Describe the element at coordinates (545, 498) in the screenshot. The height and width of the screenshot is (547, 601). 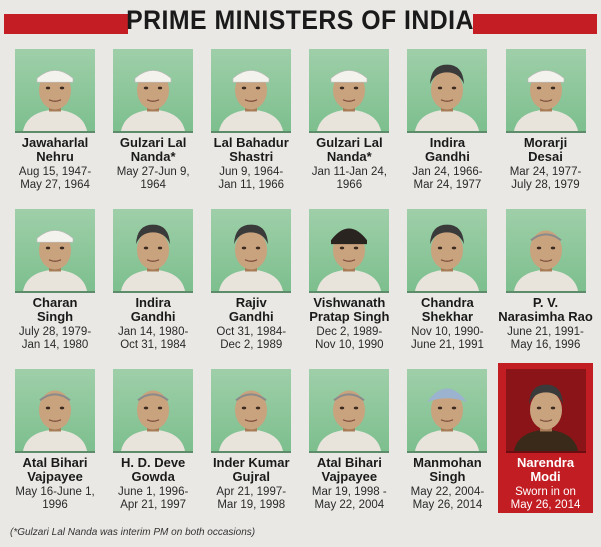
I see `term-dates: Sworn in on May 26, 2014` at that location.